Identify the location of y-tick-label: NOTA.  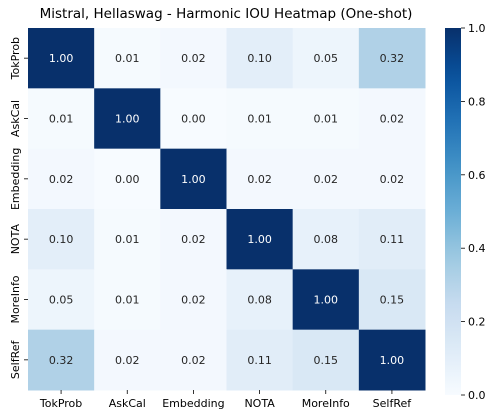
(15, 239).